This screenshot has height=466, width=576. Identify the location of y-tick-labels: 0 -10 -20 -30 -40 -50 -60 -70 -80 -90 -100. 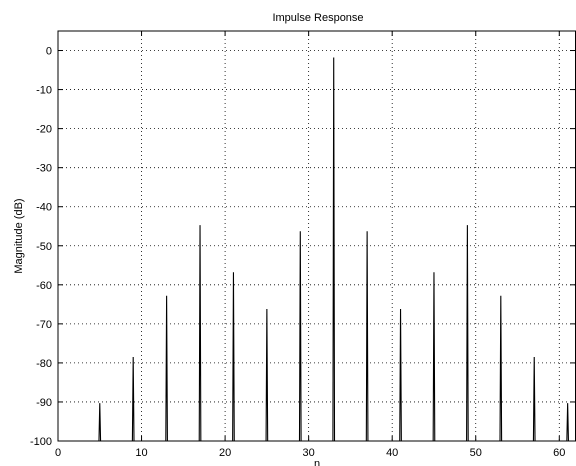
(41, 247).